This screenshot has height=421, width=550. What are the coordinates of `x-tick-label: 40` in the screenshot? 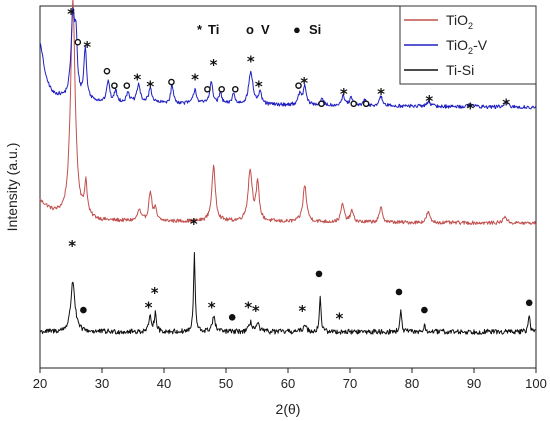 It's located at (164, 383).